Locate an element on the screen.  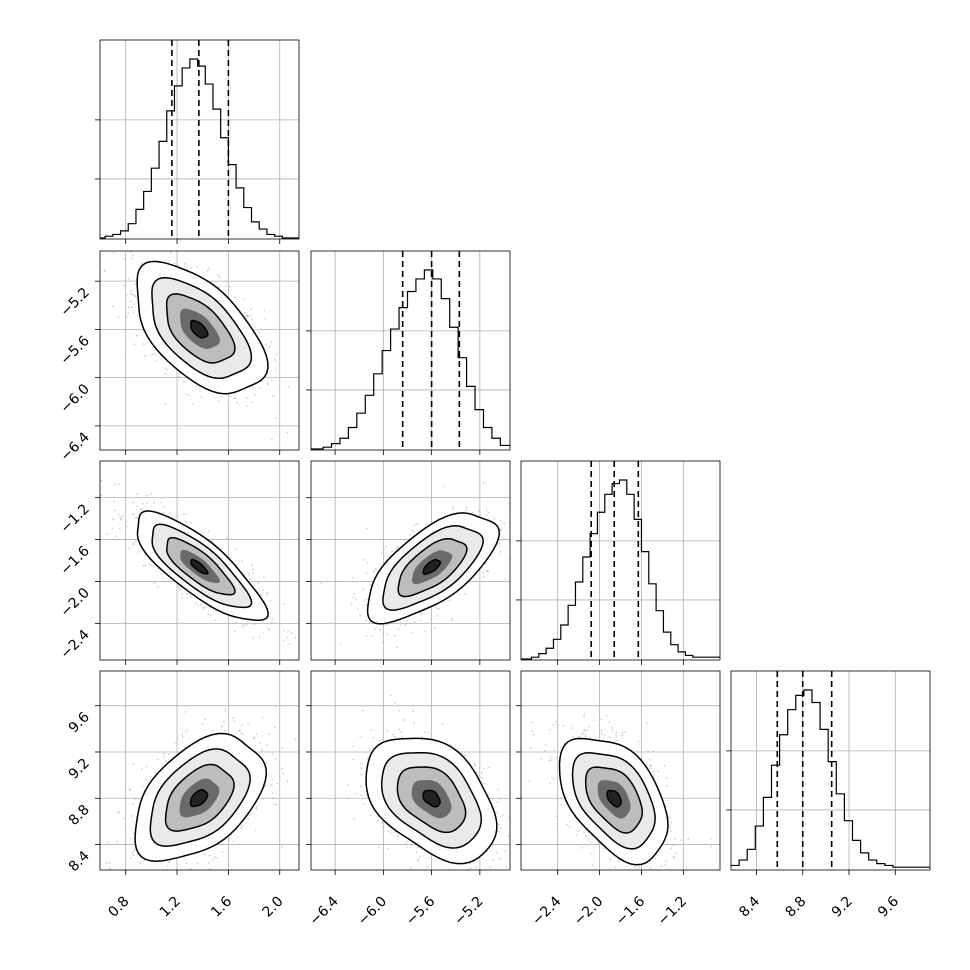
x-tick-label: −5.2 is located at coordinates (468, 911).